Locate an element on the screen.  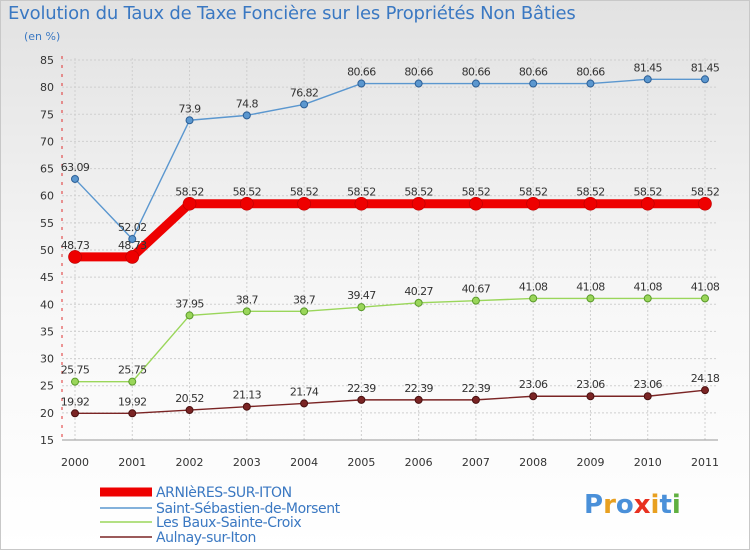
x-tick-label: 2008 is located at coordinates (533, 462).